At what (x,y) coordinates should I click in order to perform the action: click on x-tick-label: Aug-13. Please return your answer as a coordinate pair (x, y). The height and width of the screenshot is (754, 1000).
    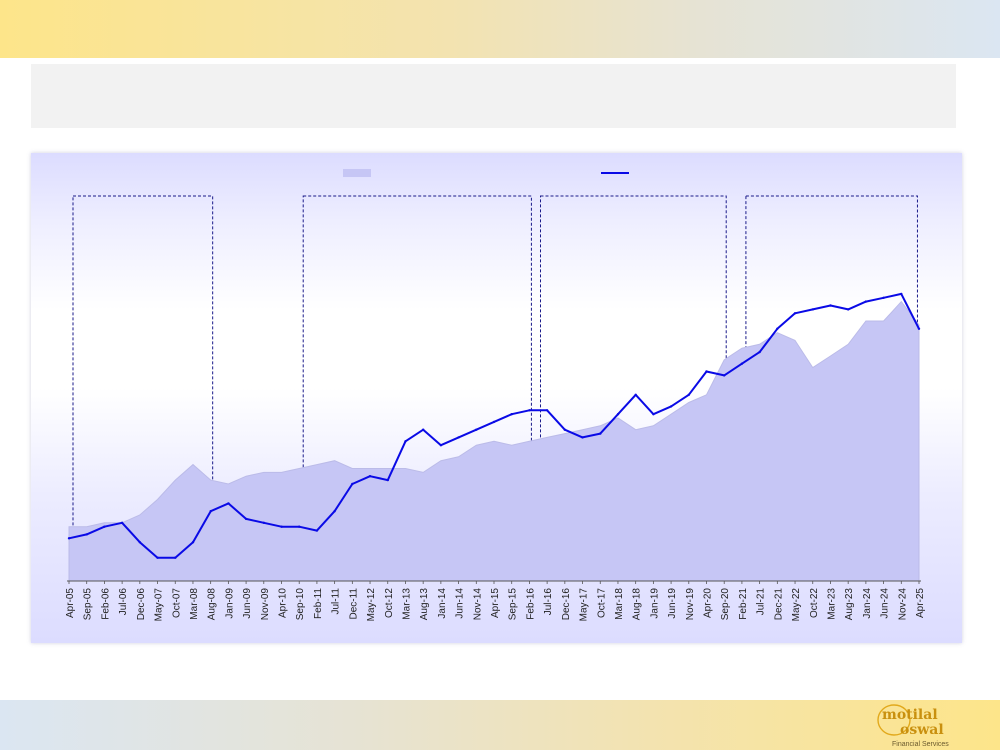
    Looking at the image, I should click on (424, 604).